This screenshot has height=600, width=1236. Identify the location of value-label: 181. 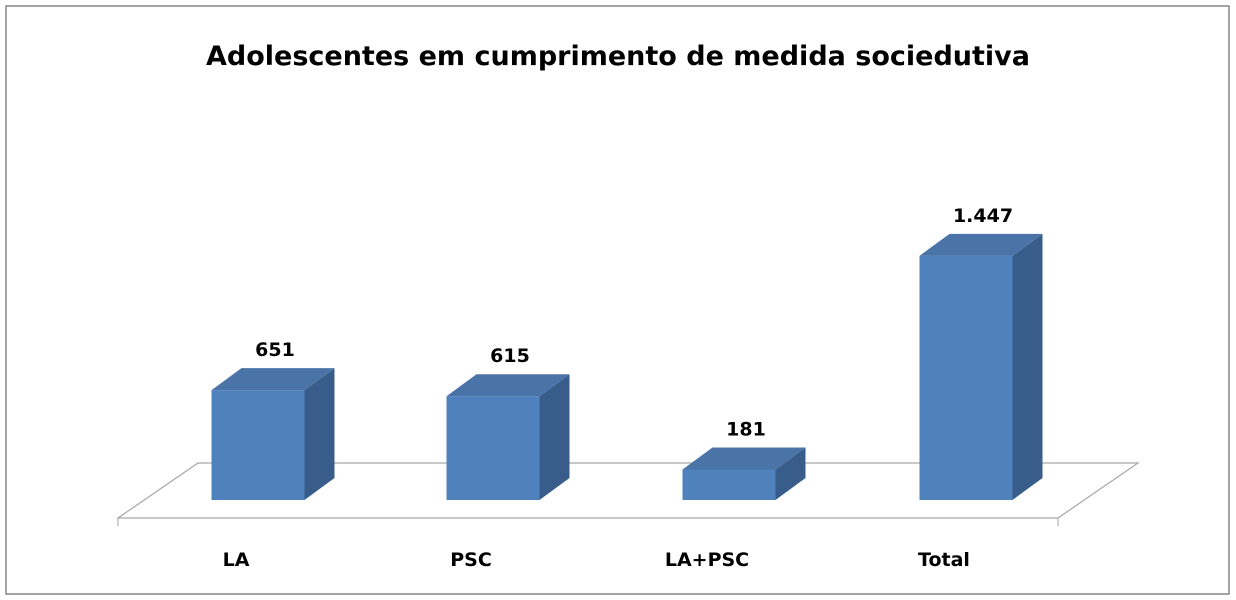
(746, 429).